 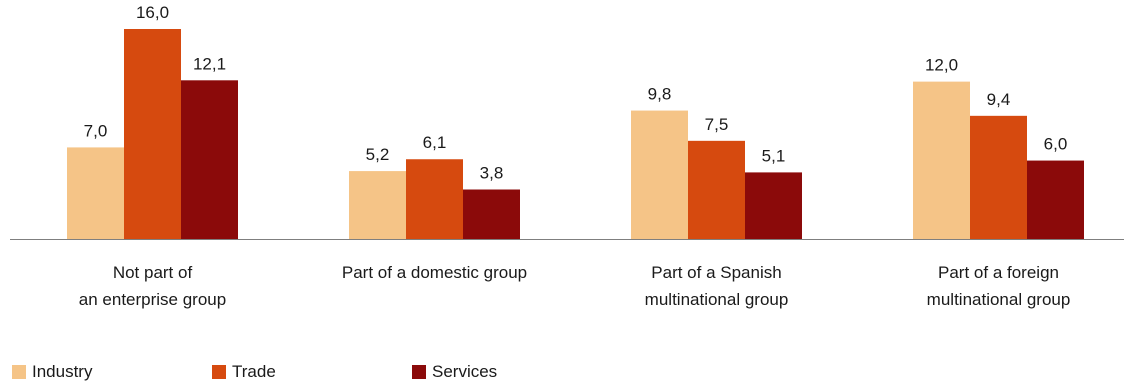 What do you see at coordinates (219, 372) in the screenshot?
I see `legend-swatch-trade` at bounding box center [219, 372].